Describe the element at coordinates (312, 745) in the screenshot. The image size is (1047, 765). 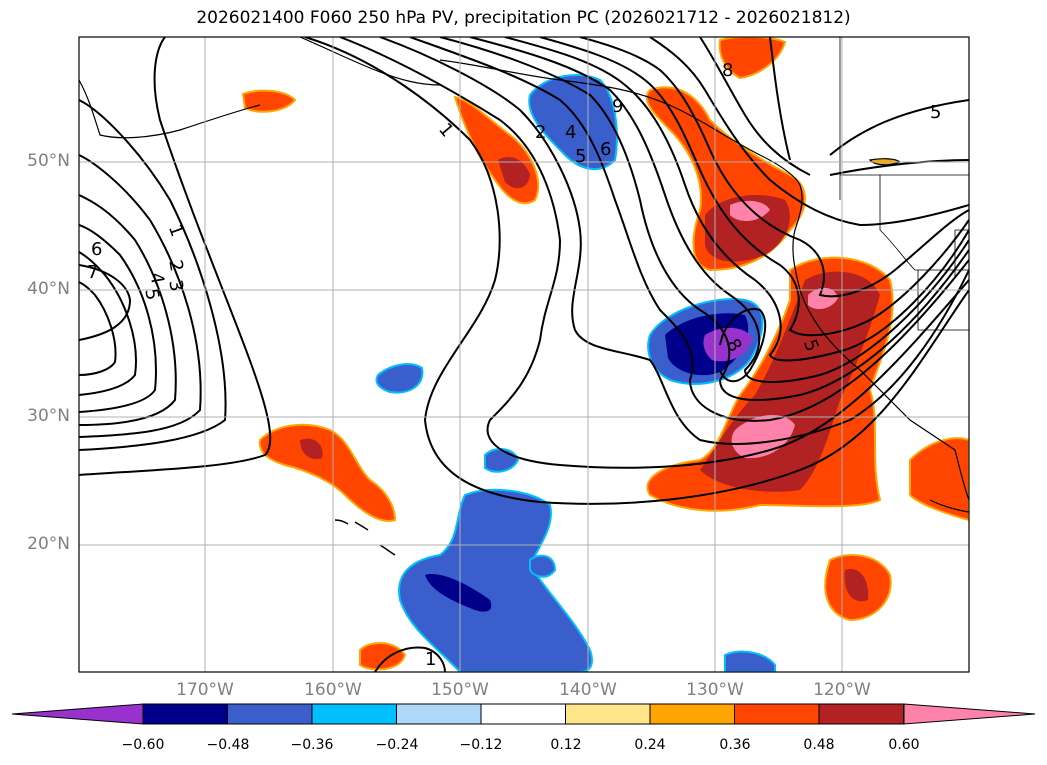
I see `colorbar-tick-3: −0.36` at that location.